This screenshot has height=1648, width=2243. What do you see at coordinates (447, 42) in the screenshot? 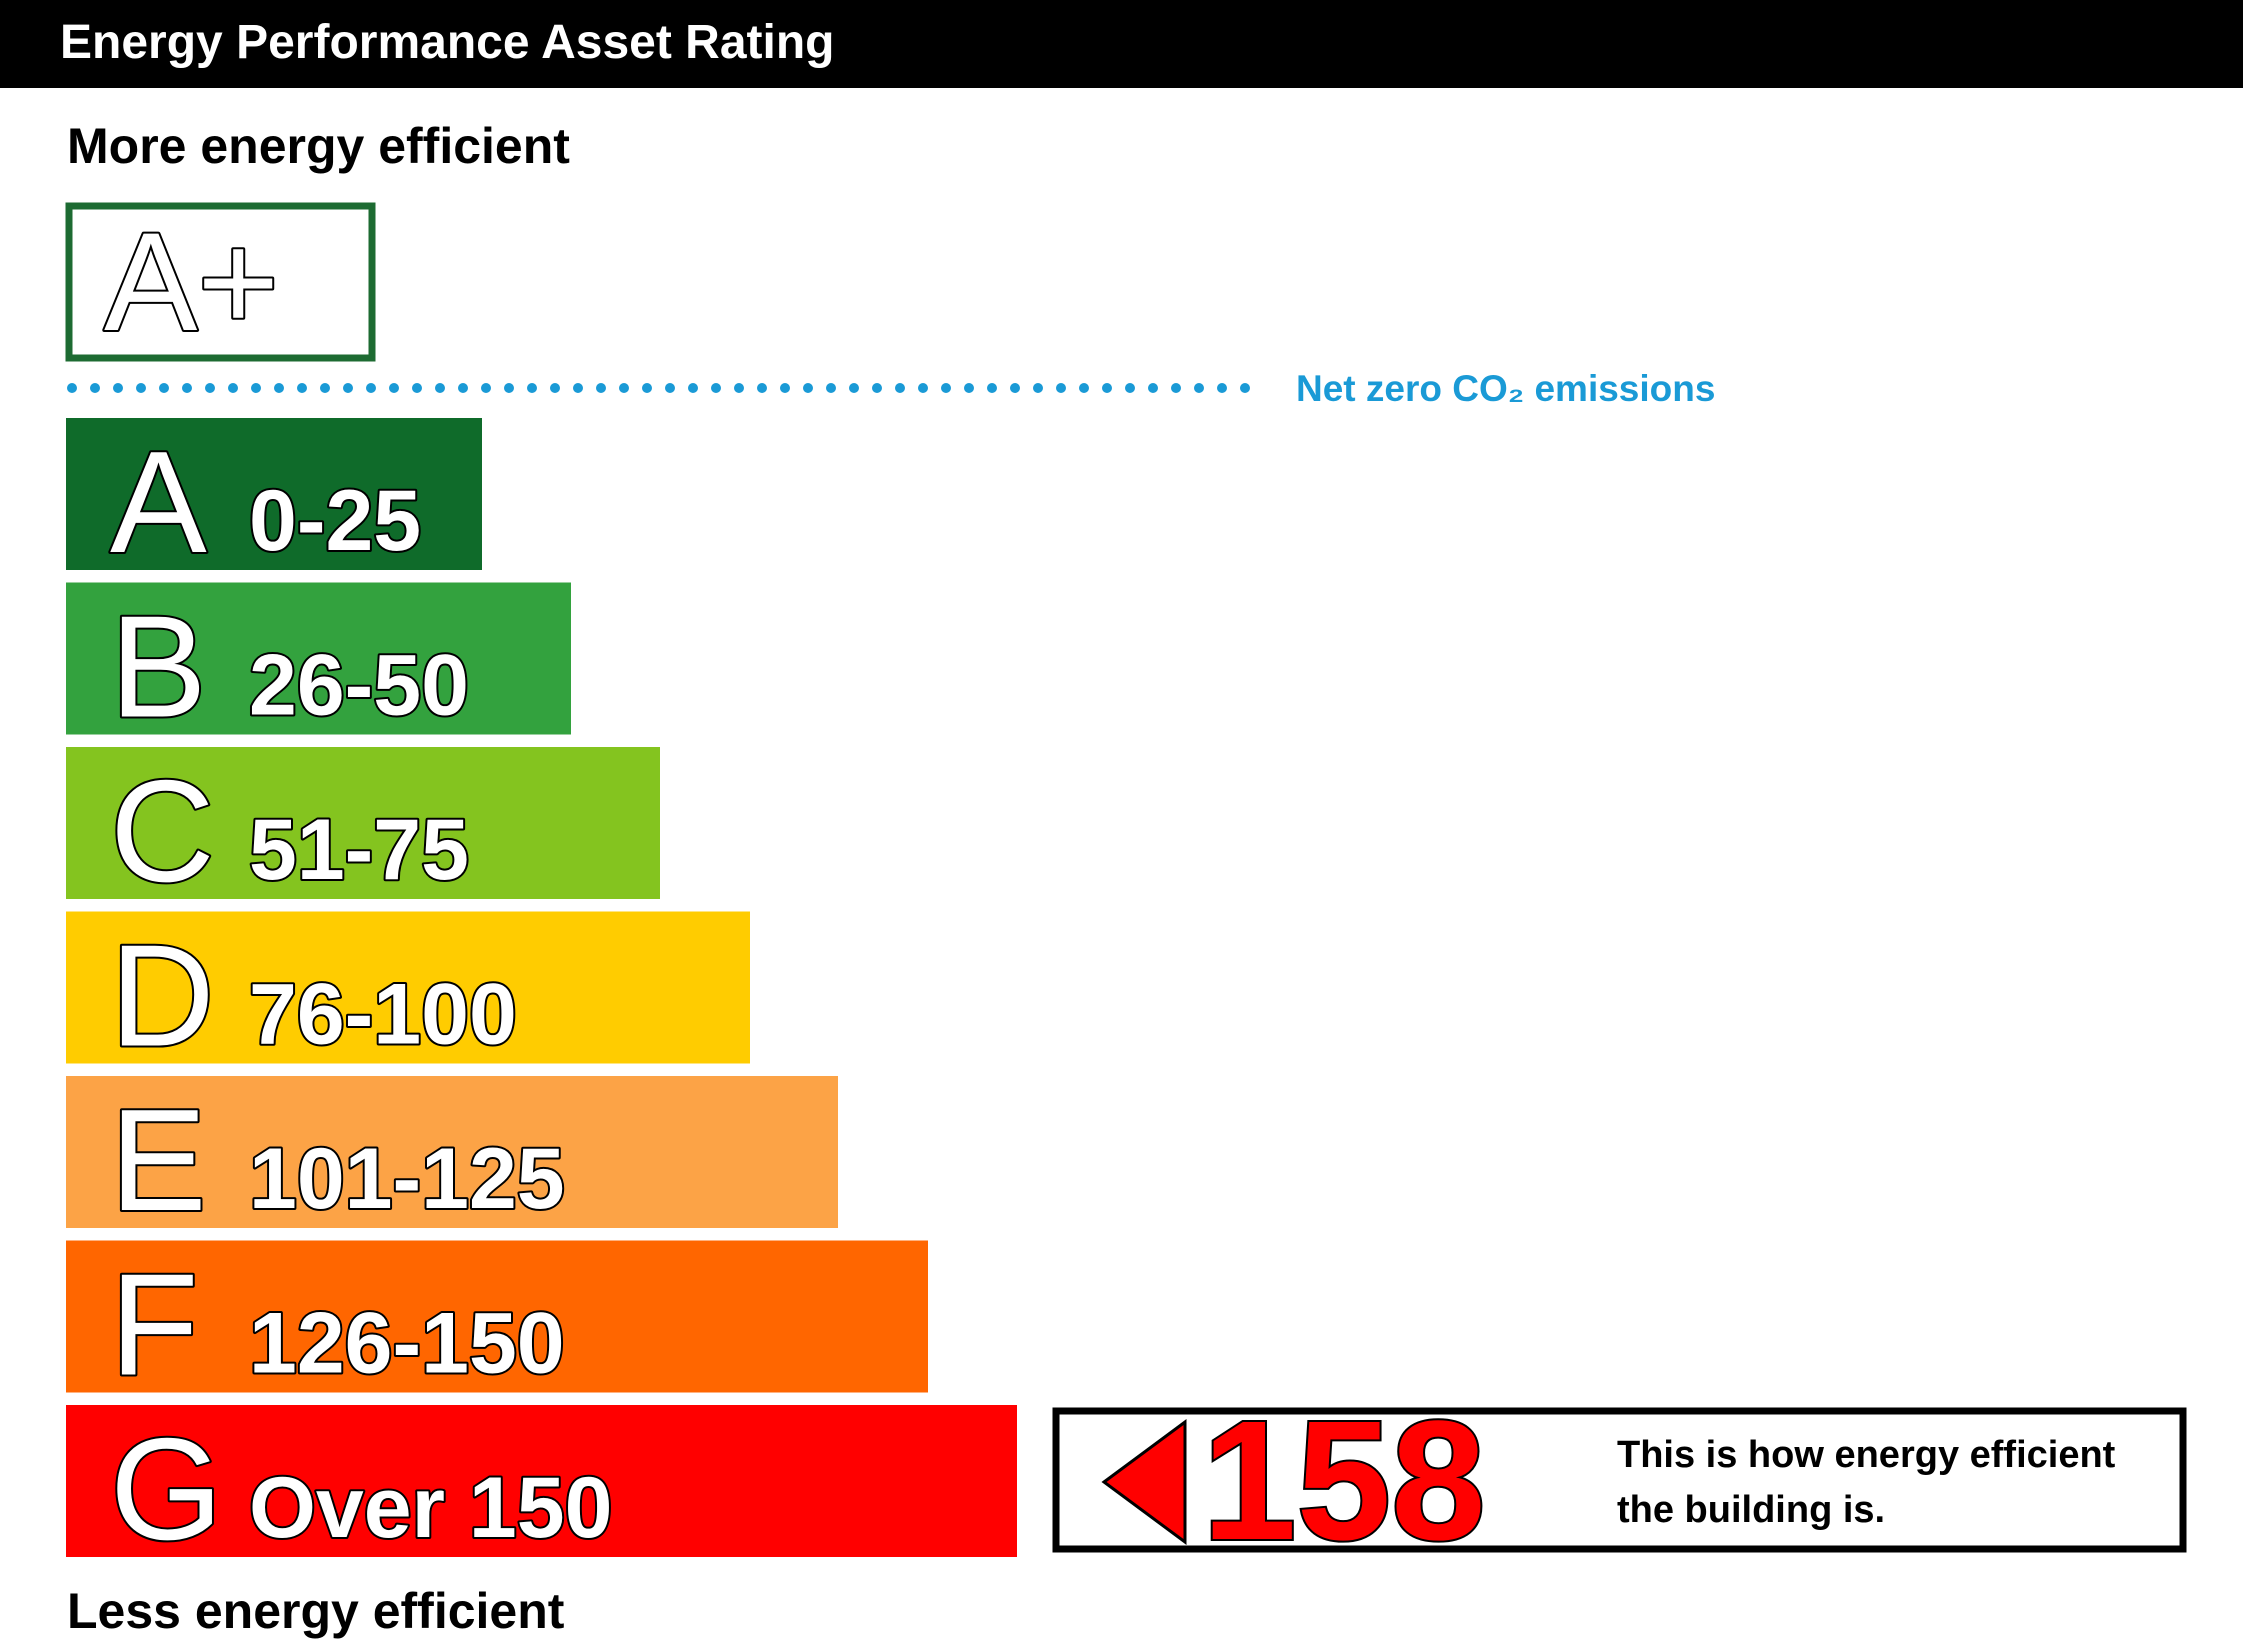
I see `header-title: Energy Performance Asset Rating` at bounding box center [447, 42].